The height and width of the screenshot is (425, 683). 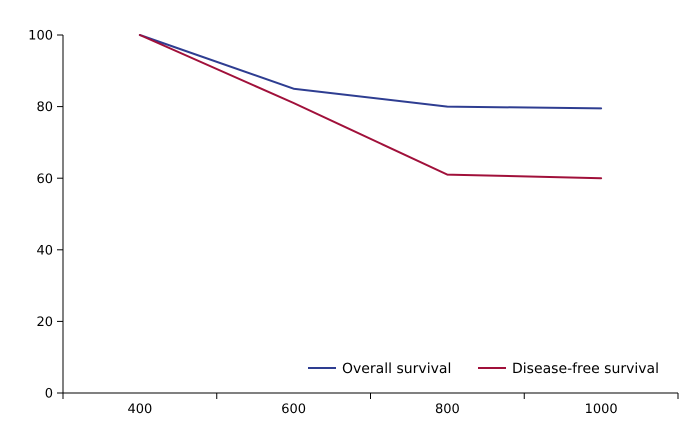 I want to click on legend-label: Overall survival, so click(x=397, y=368).